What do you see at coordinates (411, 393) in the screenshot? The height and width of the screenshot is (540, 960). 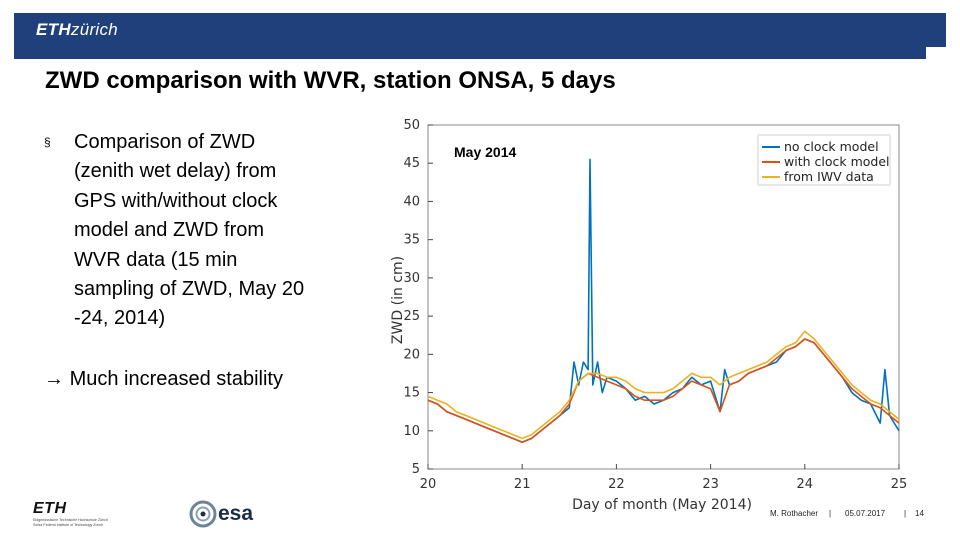 I see `y-tick-label: 15` at bounding box center [411, 393].